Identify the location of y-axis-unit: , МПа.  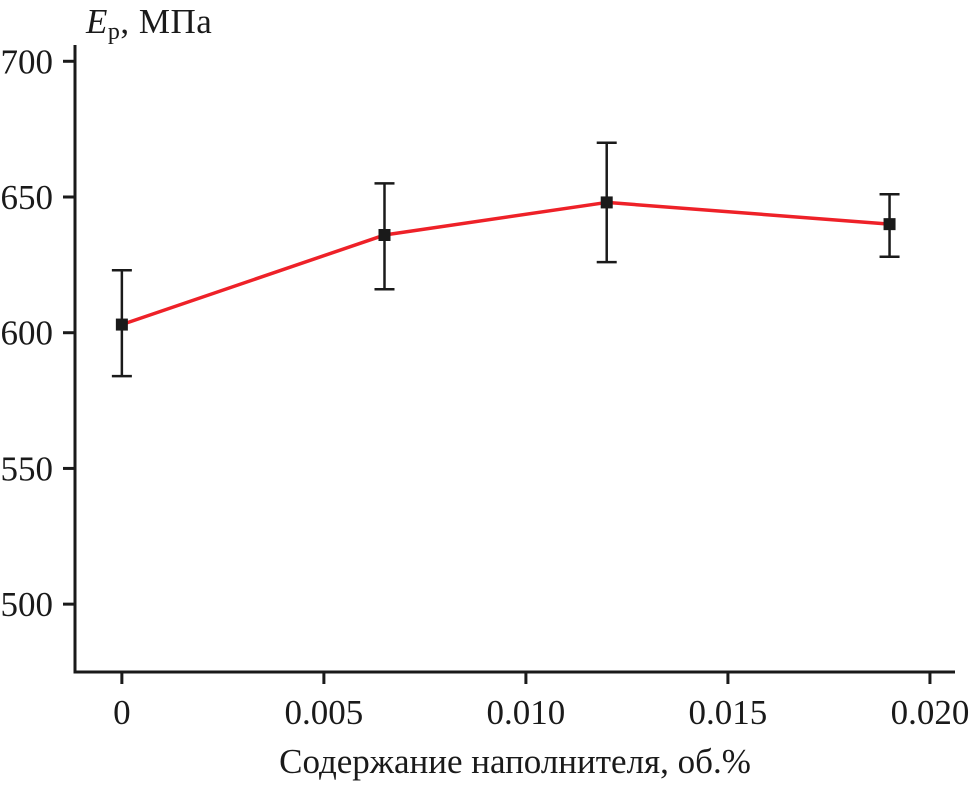
(166, 21).